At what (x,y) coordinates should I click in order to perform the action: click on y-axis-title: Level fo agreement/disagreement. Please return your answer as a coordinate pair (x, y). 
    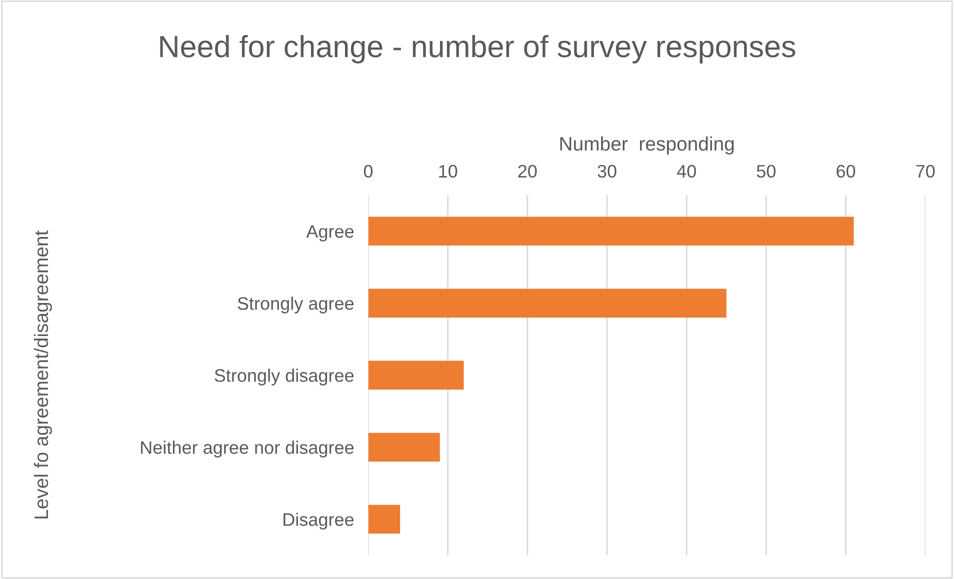
    Looking at the image, I should click on (43, 374).